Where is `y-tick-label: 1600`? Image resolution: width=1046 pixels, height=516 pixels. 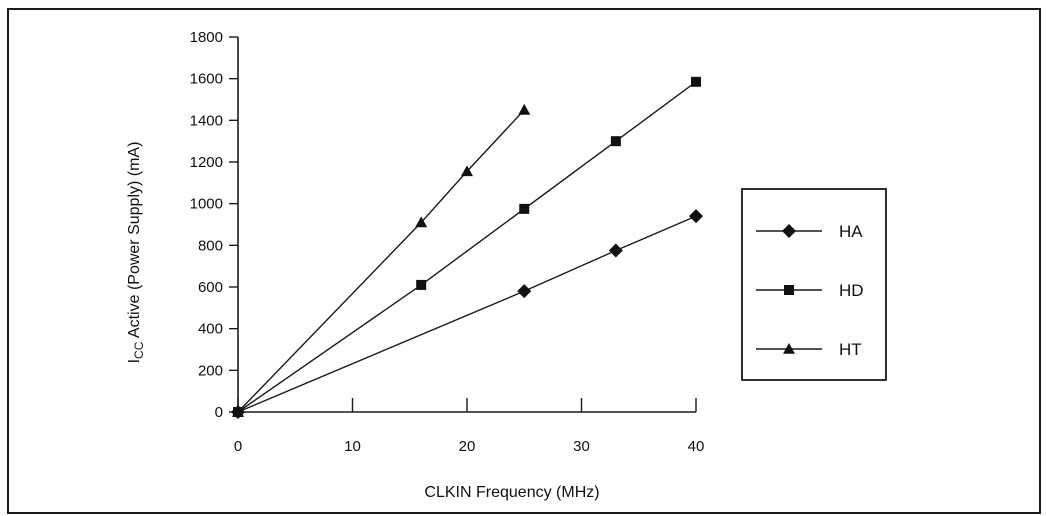
y-tick-label: 1600 is located at coordinates (206, 79).